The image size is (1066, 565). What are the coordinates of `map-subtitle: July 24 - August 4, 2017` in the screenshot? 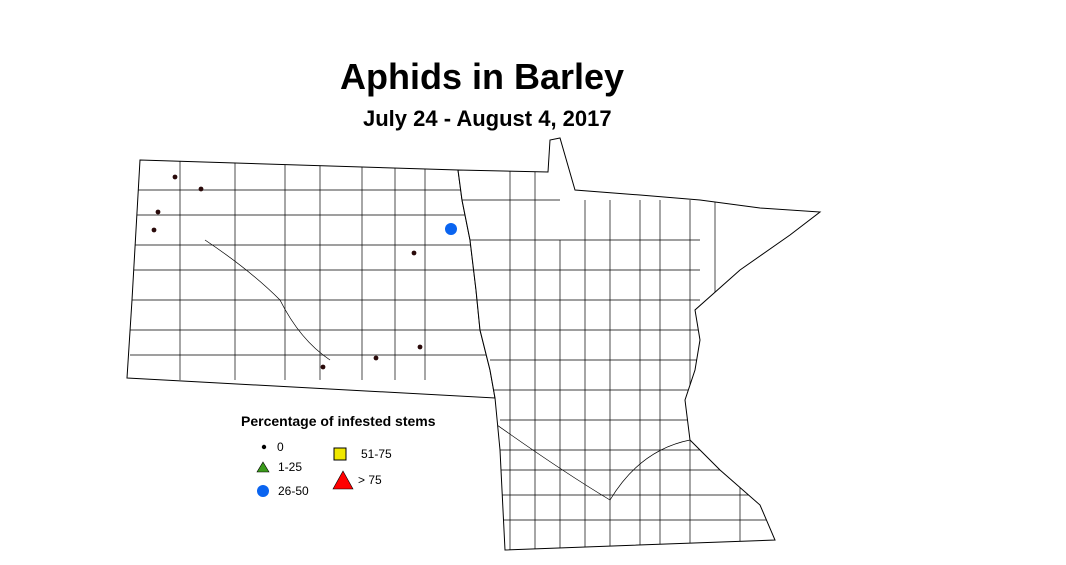 It's located at (487, 118).